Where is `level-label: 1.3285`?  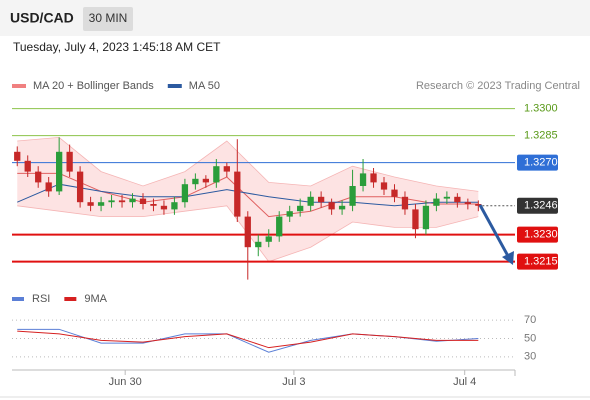 level-label: 1.3285 is located at coordinates (541, 136).